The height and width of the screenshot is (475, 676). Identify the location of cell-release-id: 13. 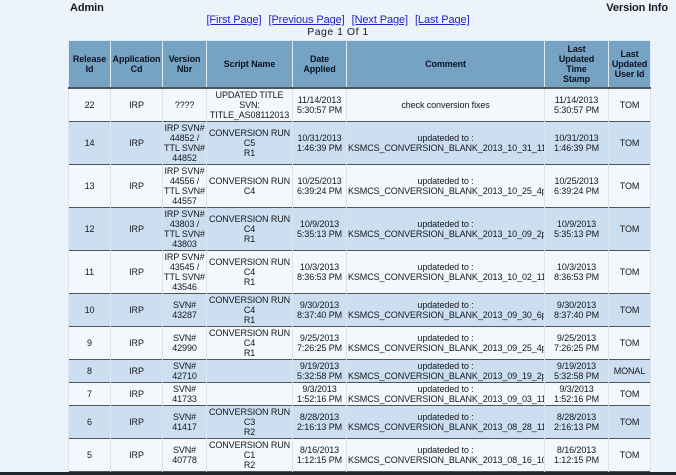
(89, 186).